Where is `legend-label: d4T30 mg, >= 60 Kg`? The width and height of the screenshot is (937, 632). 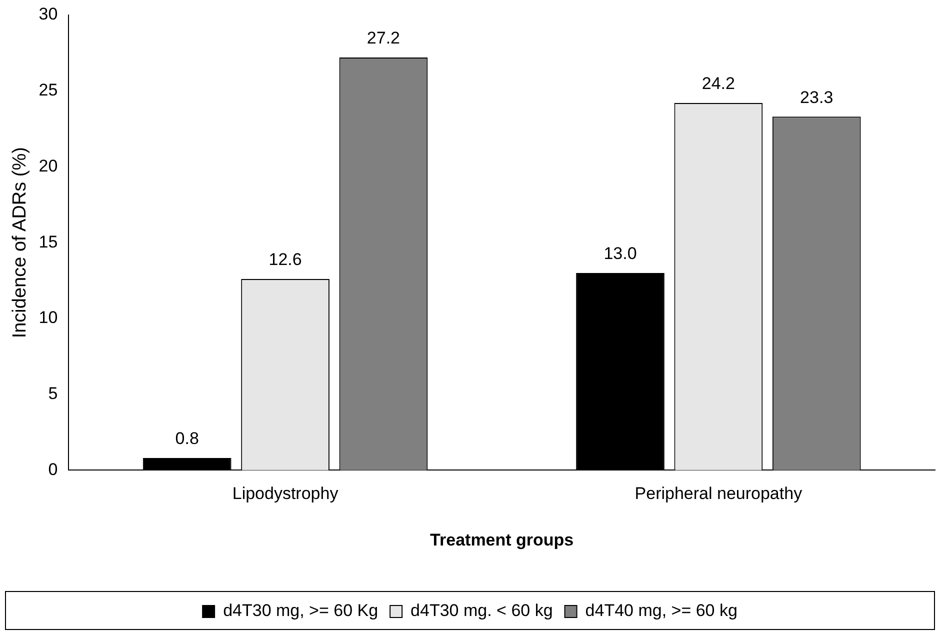
legend-label: d4T30 mg, >= 60 Kg is located at coordinates (300, 610).